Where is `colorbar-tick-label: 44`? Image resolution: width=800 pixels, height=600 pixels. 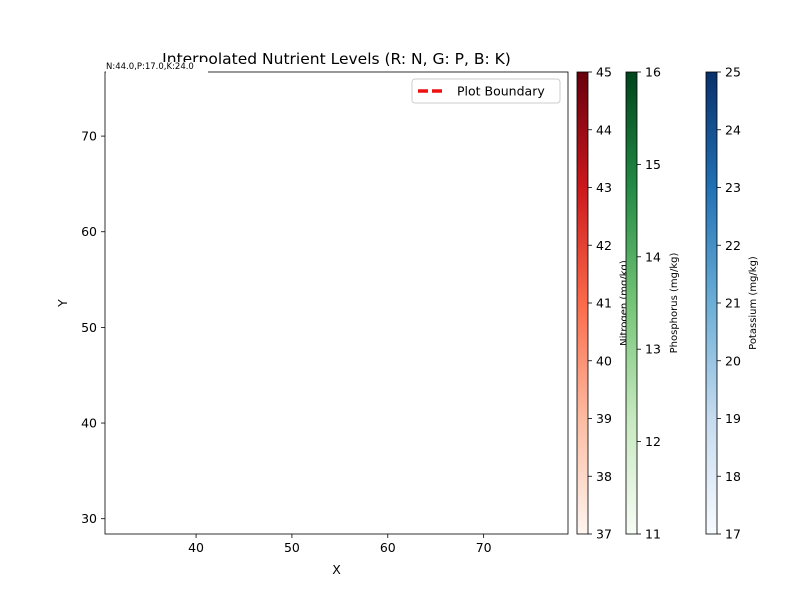 colorbar-tick-label: 44 is located at coordinates (604, 129).